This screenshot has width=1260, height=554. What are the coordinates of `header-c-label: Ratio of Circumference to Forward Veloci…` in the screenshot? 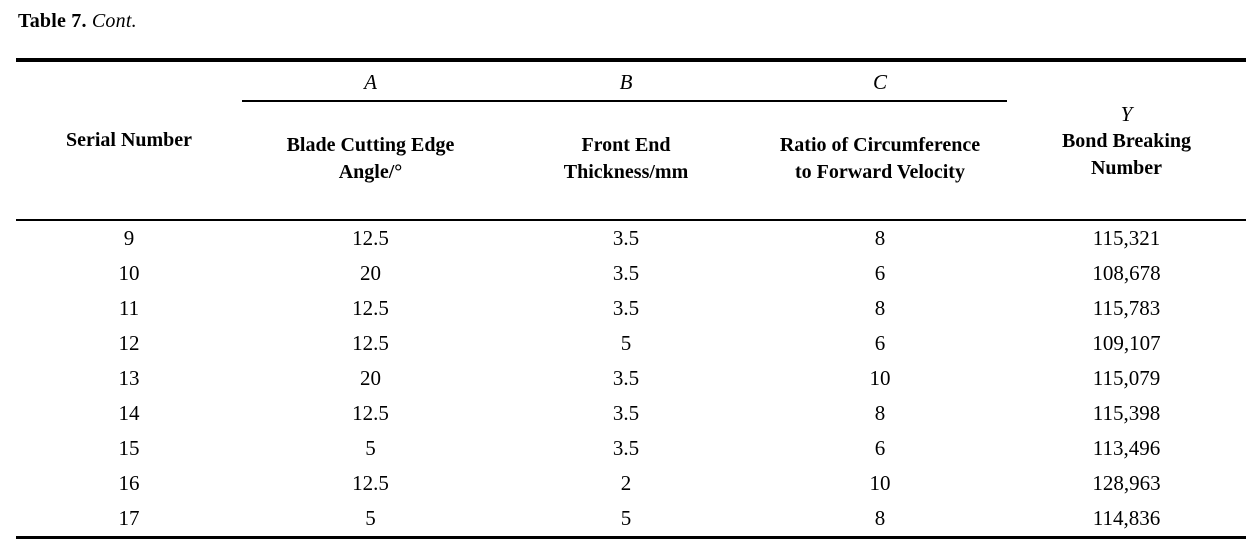 It's located at (880, 160).